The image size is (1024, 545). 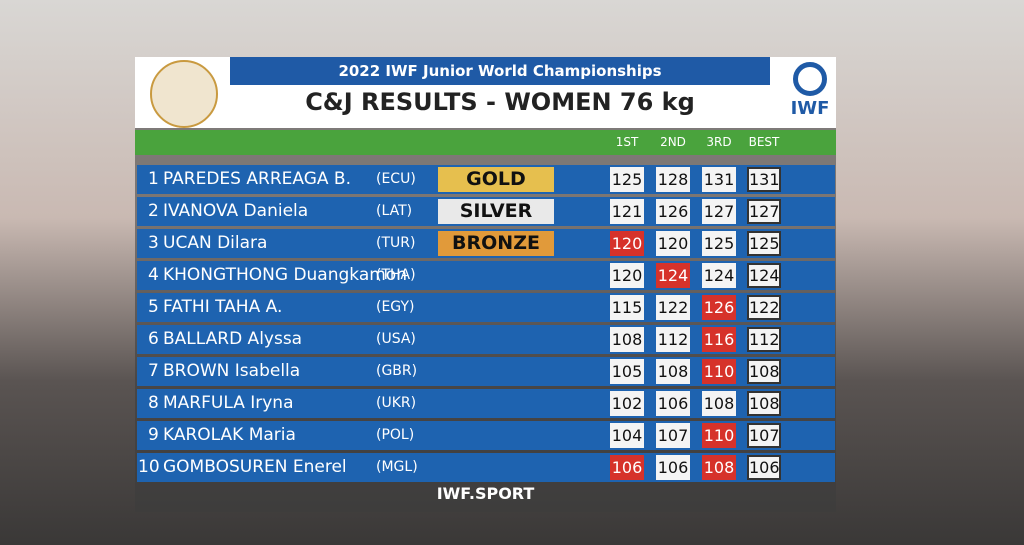 What do you see at coordinates (395, 307) in the screenshot?
I see `nation: (EGY)` at bounding box center [395, 307].